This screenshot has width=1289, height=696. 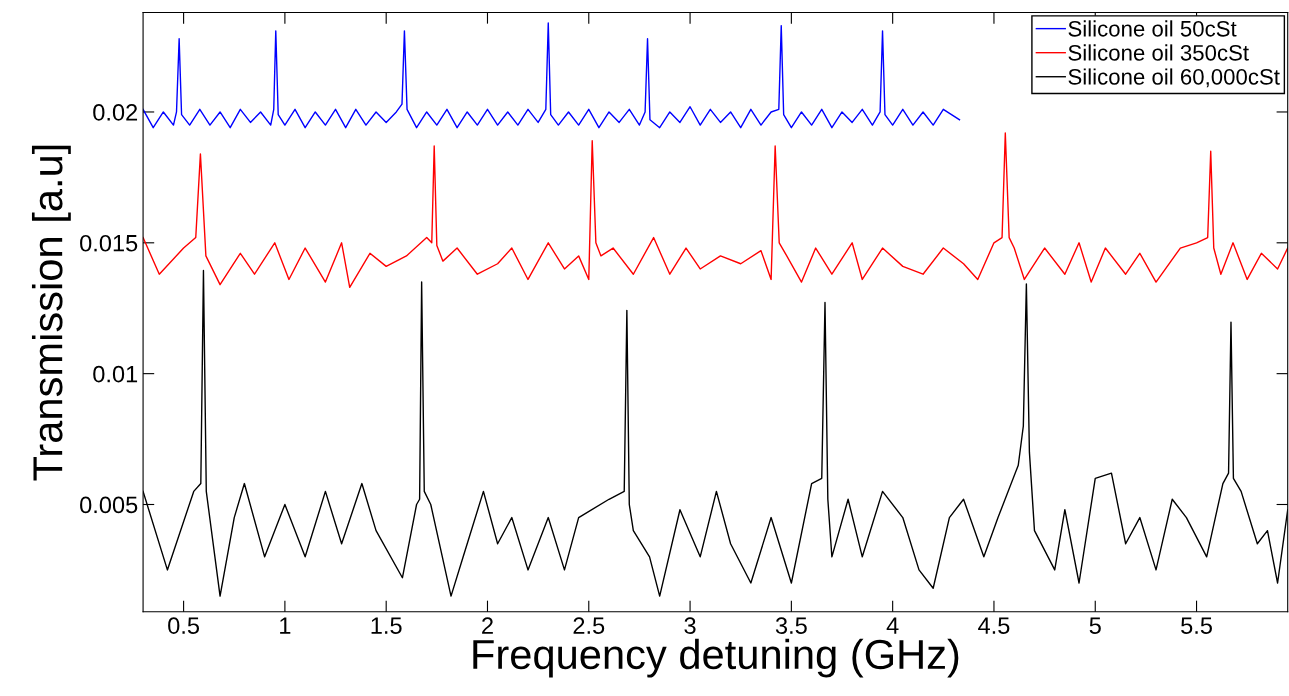 What do you see at coordinates (386, 625) in the screenshot?
I see `x-tick-label: 1.5` at bounding box center [386, 625].